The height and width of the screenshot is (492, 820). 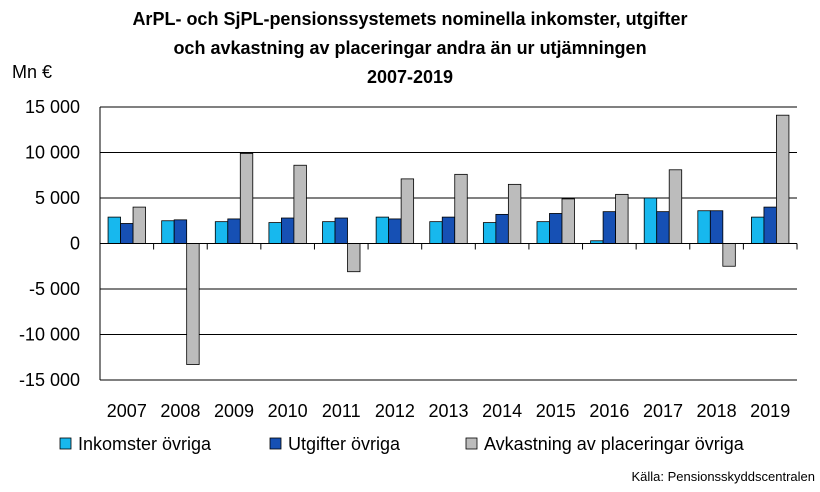 I want to click on x-tick-label: 2017, so click(x=663, y=411).